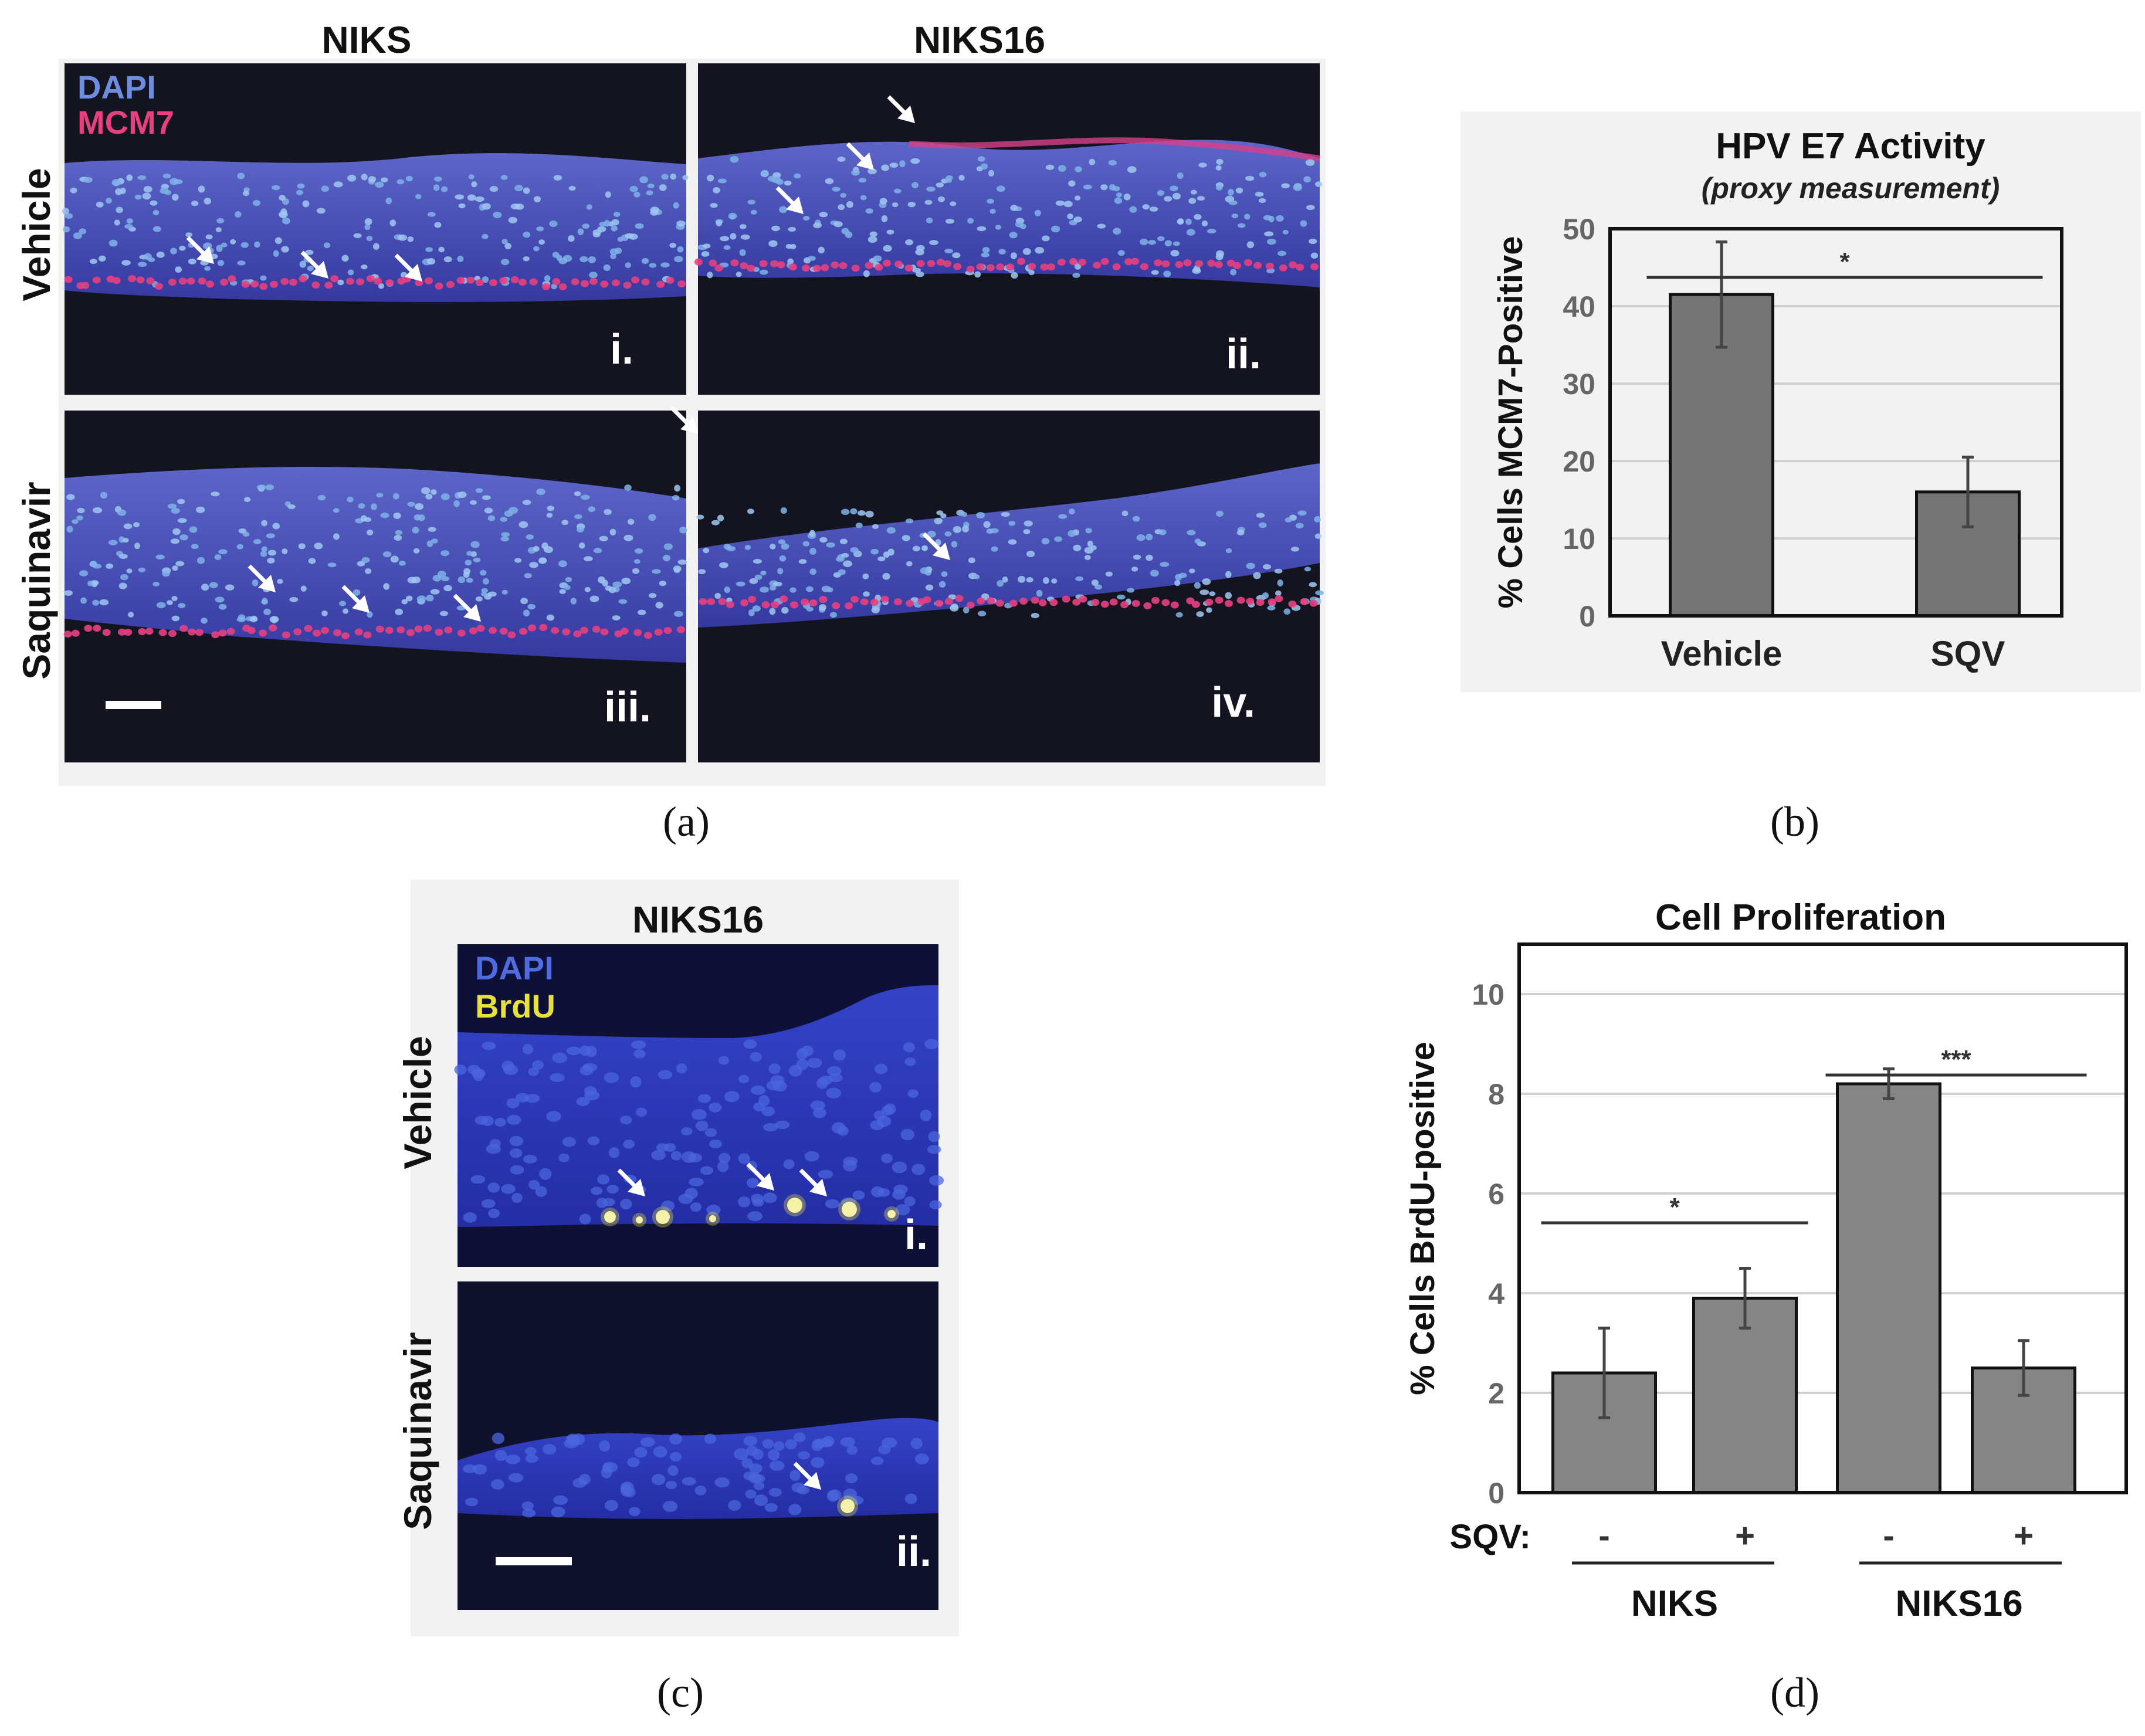  I want to click on nuclei-tile-ii, so click(1009, 217).